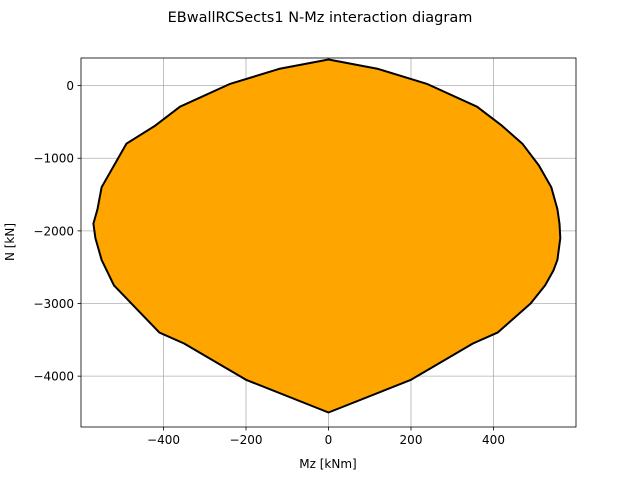  I want to click on x-tick-label: 0, so click(329, 440).